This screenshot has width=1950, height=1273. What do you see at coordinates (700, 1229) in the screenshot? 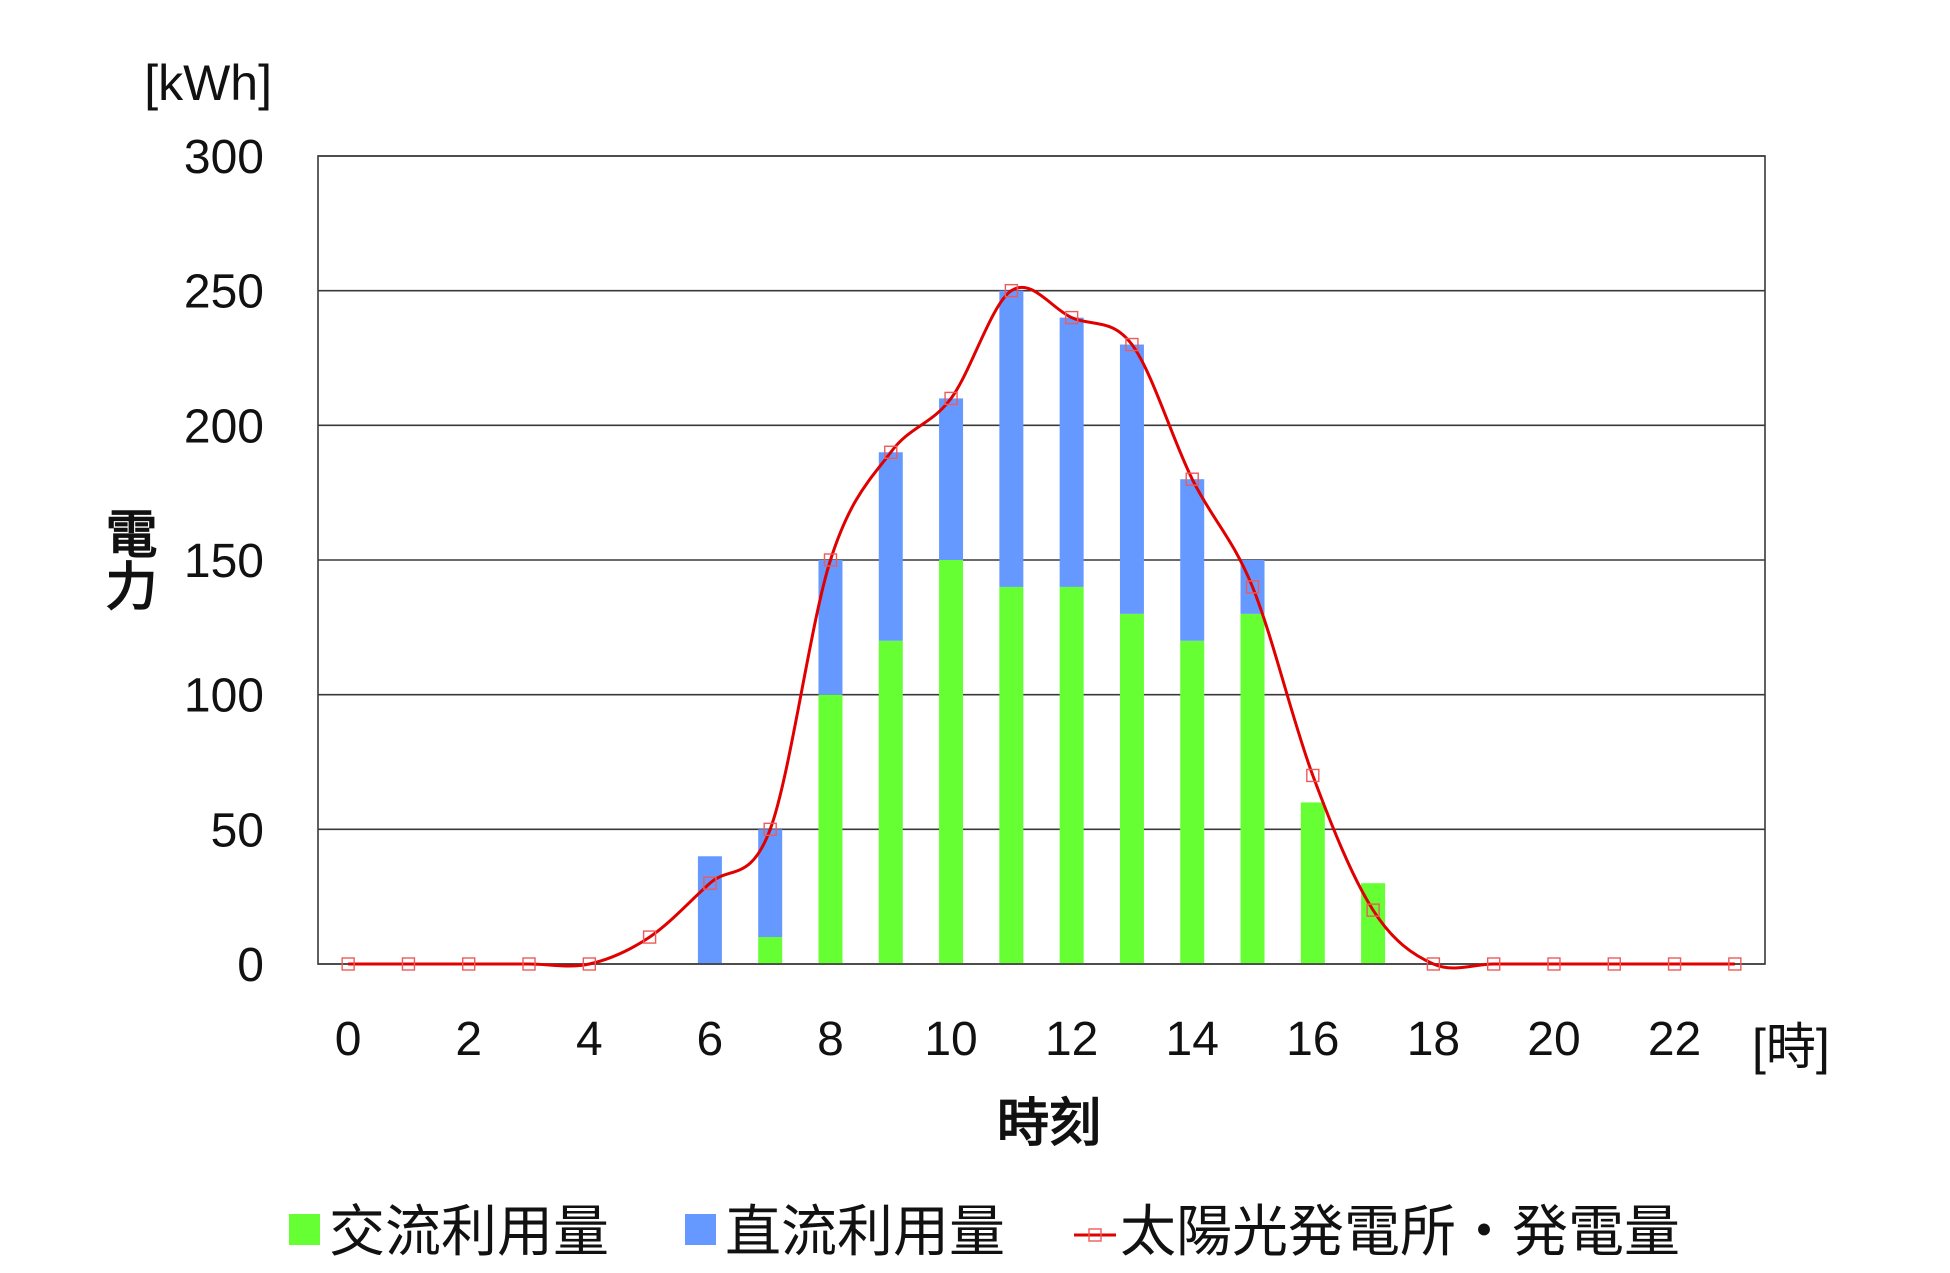
I see `legend-swatch-dc-usage` at bounding box center [700, 1229].